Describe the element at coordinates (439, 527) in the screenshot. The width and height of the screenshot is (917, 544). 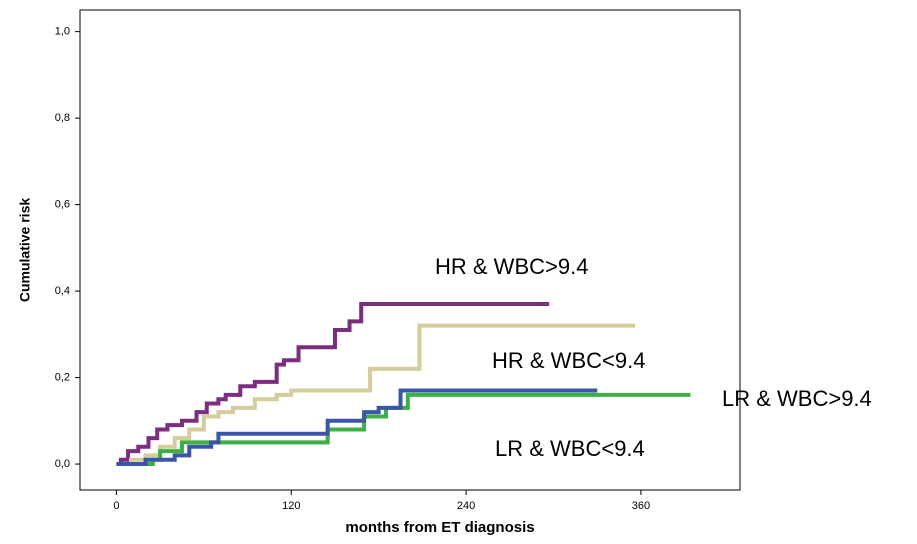
I see `x-axis-label: months from ET diagnosis` at that location.